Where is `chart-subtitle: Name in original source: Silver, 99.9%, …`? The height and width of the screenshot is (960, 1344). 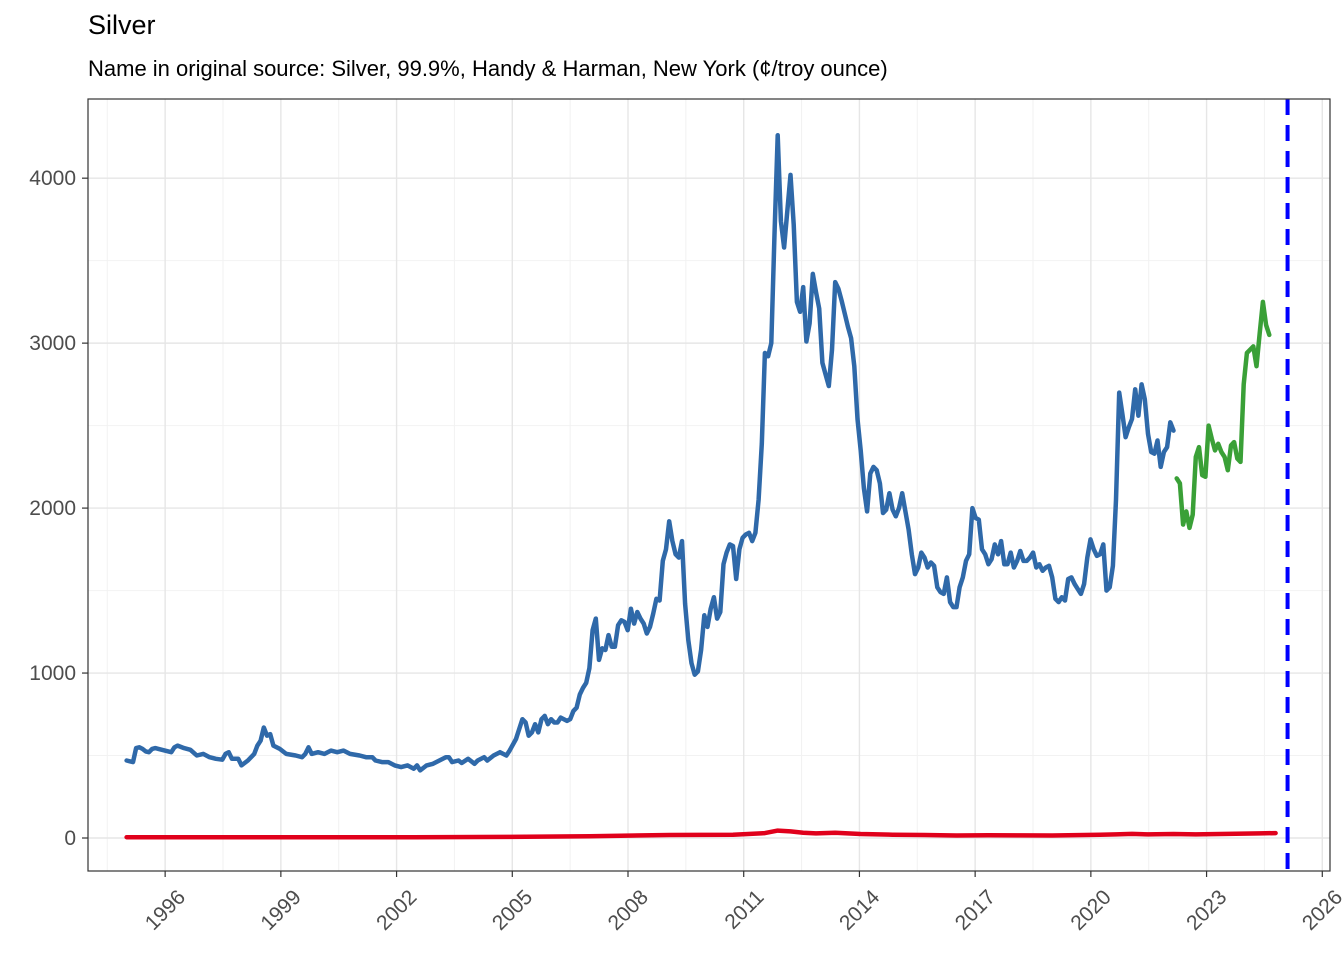 chart-subtitle: Name in original source: Silver, 99.9%, … is located at coordinates (488, 68).